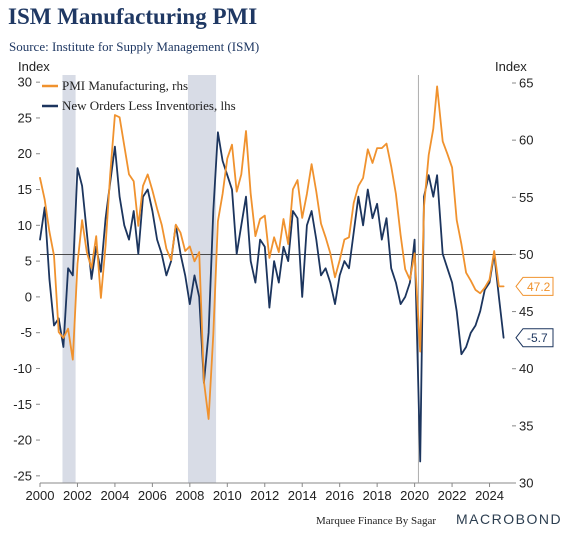 This screenshot has height=543, width=564. I want to click on end-label-box-pmi, so click(534, 286).